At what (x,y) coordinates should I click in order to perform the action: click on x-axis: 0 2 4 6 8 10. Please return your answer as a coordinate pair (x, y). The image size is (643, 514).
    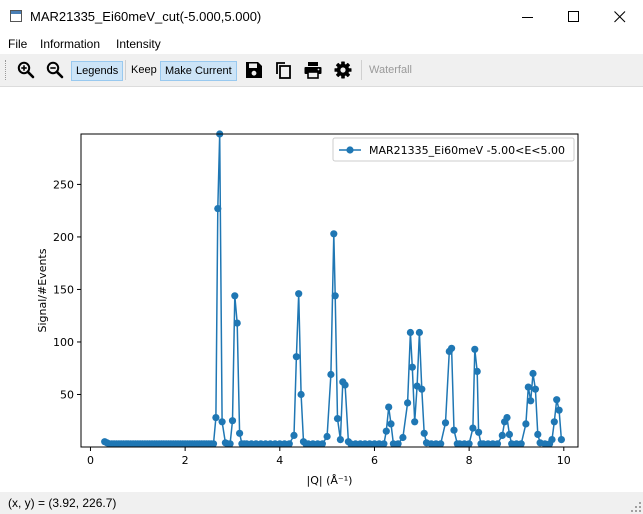
    Looking at the image, I should click on (329, 457).